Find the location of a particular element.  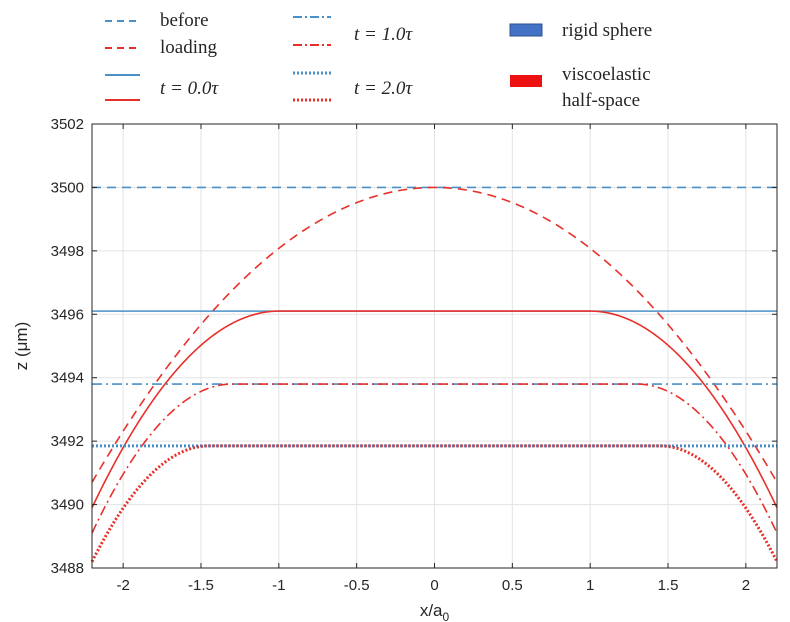

legend-label-half-space: half-space is located at coordinates (601, 100).